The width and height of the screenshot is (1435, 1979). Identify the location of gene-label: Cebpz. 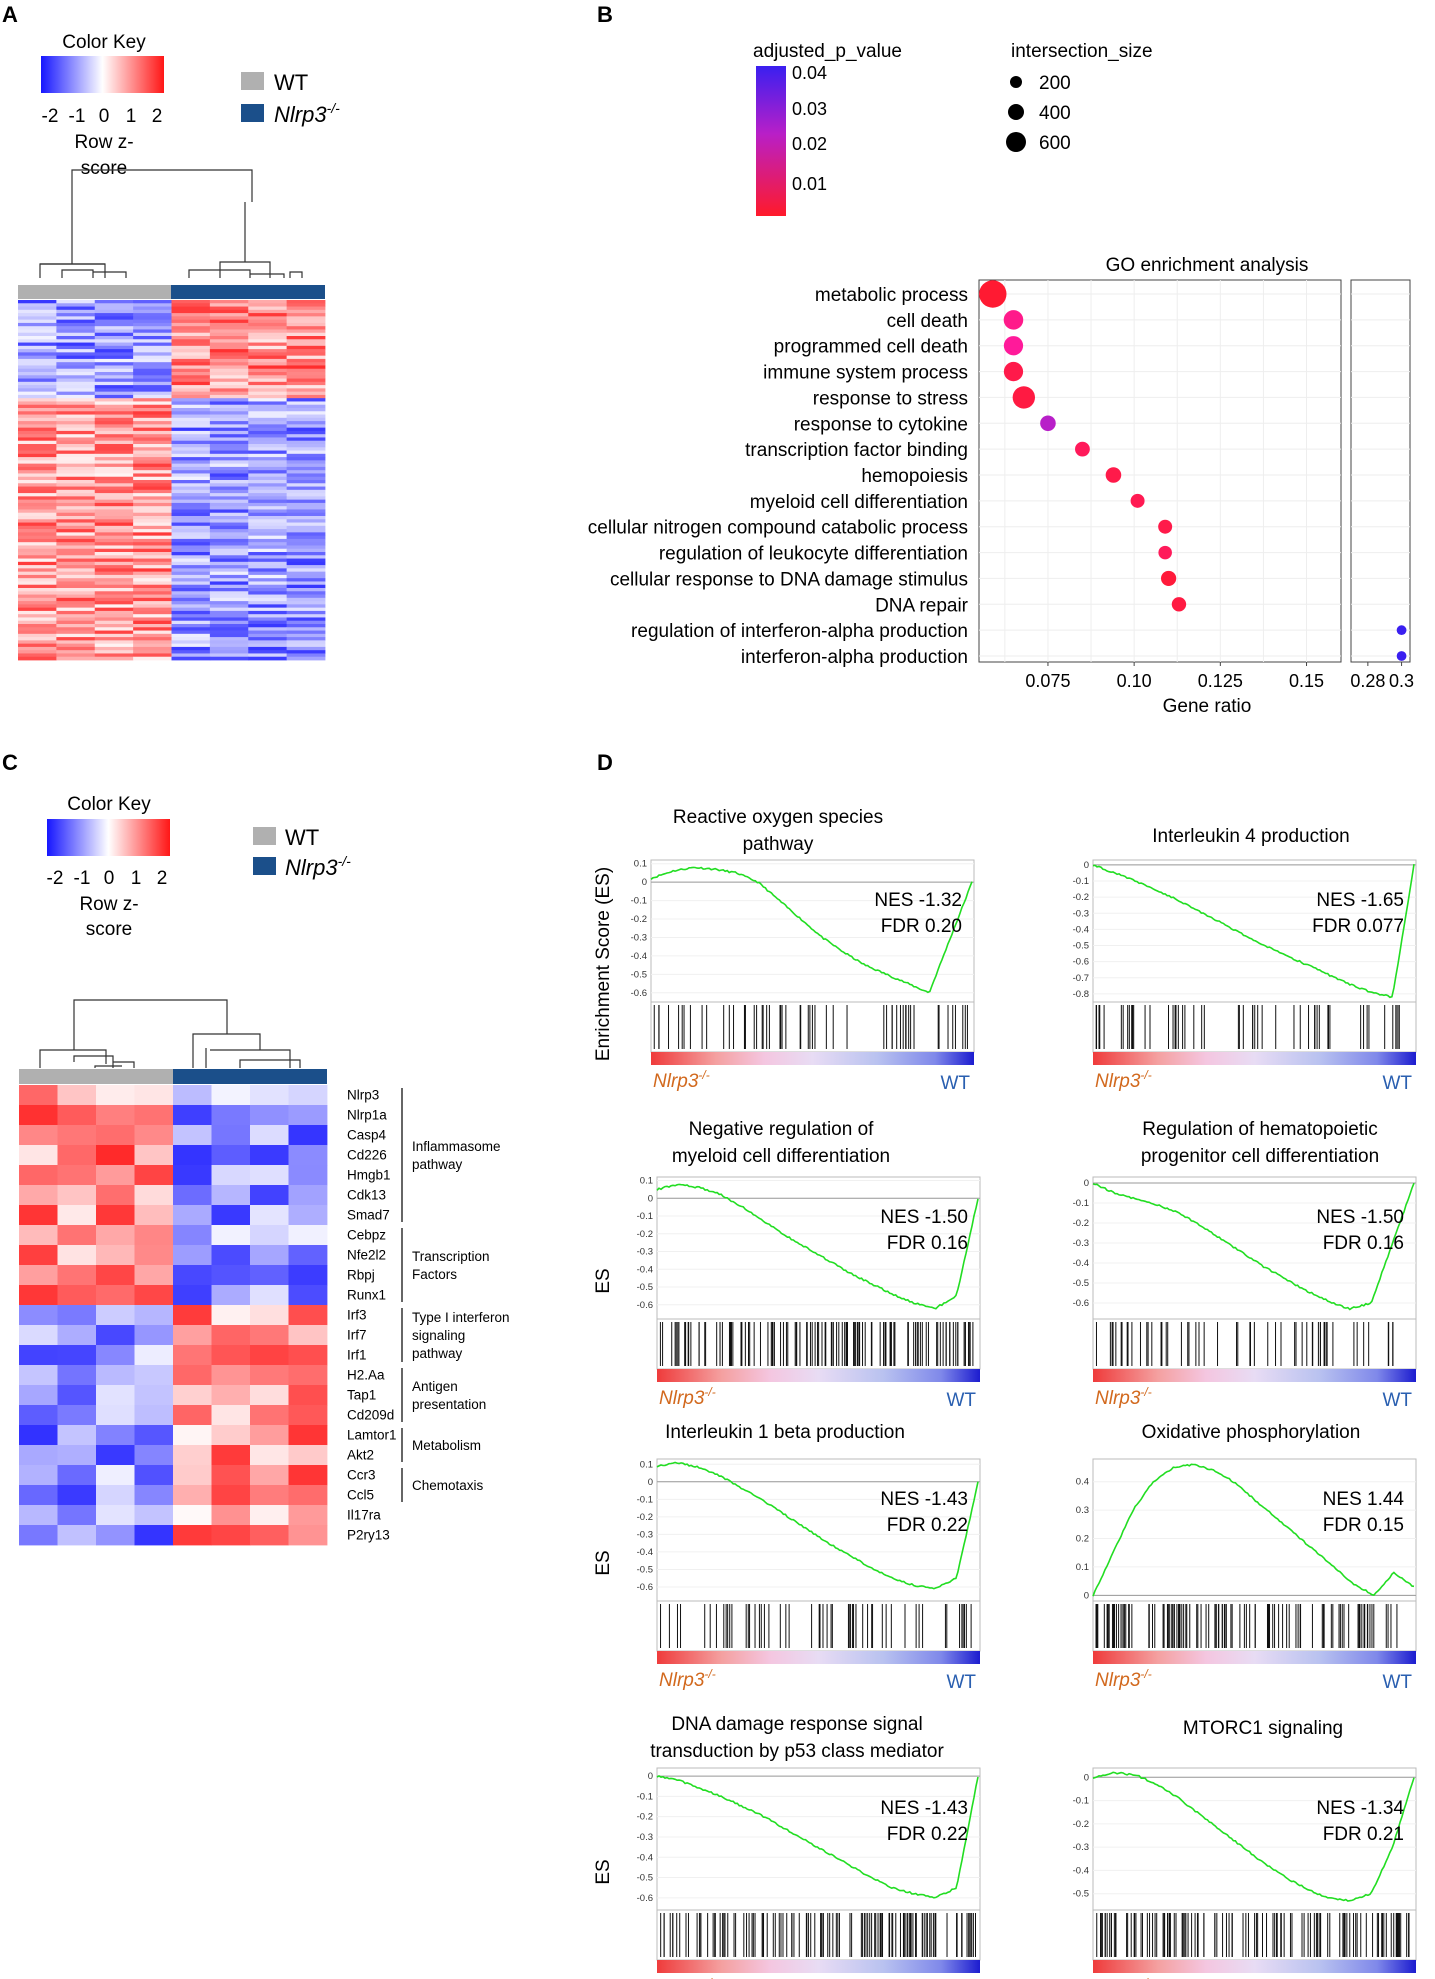
(366, 1234).